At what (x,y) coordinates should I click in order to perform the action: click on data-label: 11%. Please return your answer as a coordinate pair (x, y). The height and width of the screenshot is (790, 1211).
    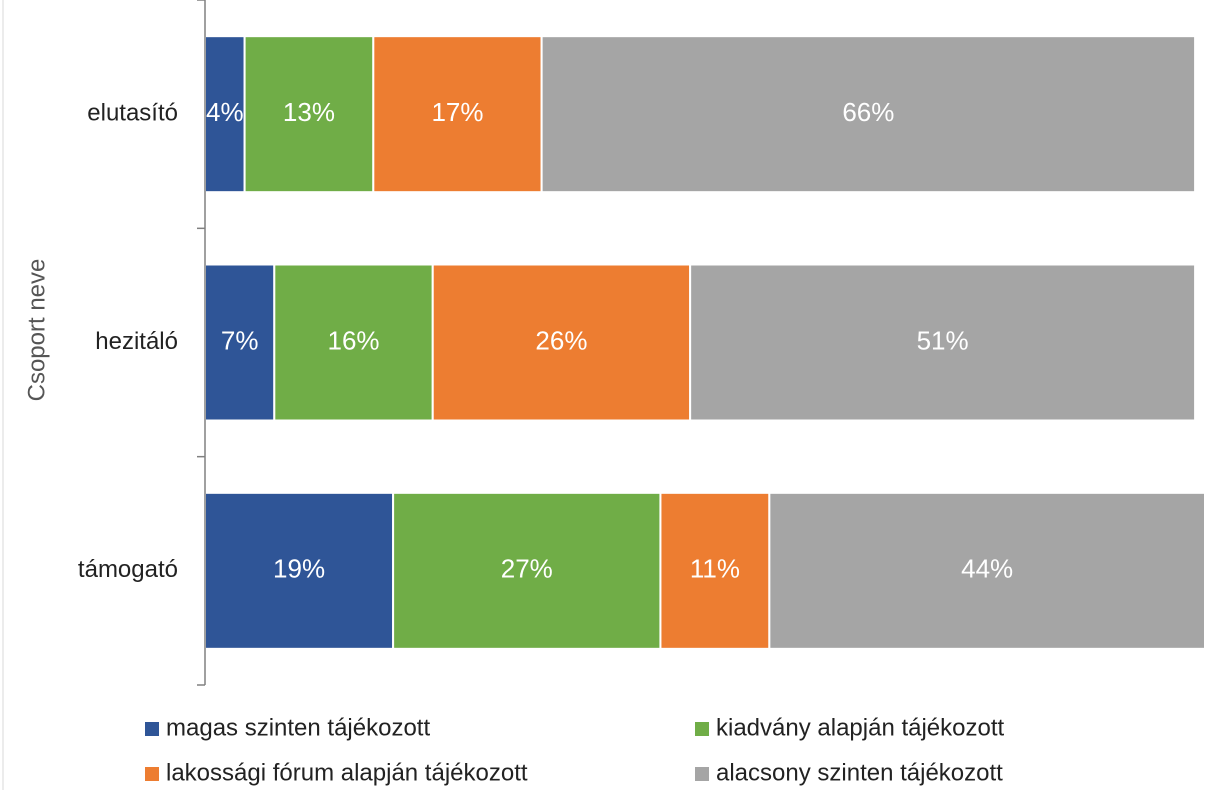
    Looking at the image, I should click on (715, 569).